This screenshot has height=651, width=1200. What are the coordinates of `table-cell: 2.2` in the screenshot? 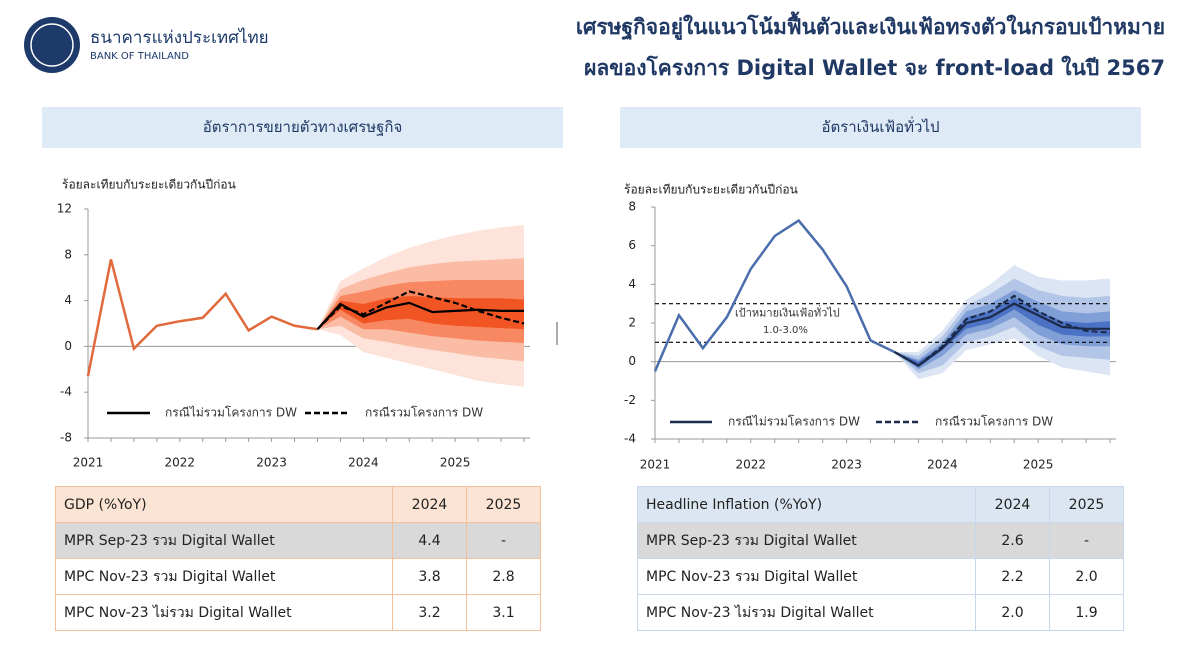 It's located at (1012, 576).